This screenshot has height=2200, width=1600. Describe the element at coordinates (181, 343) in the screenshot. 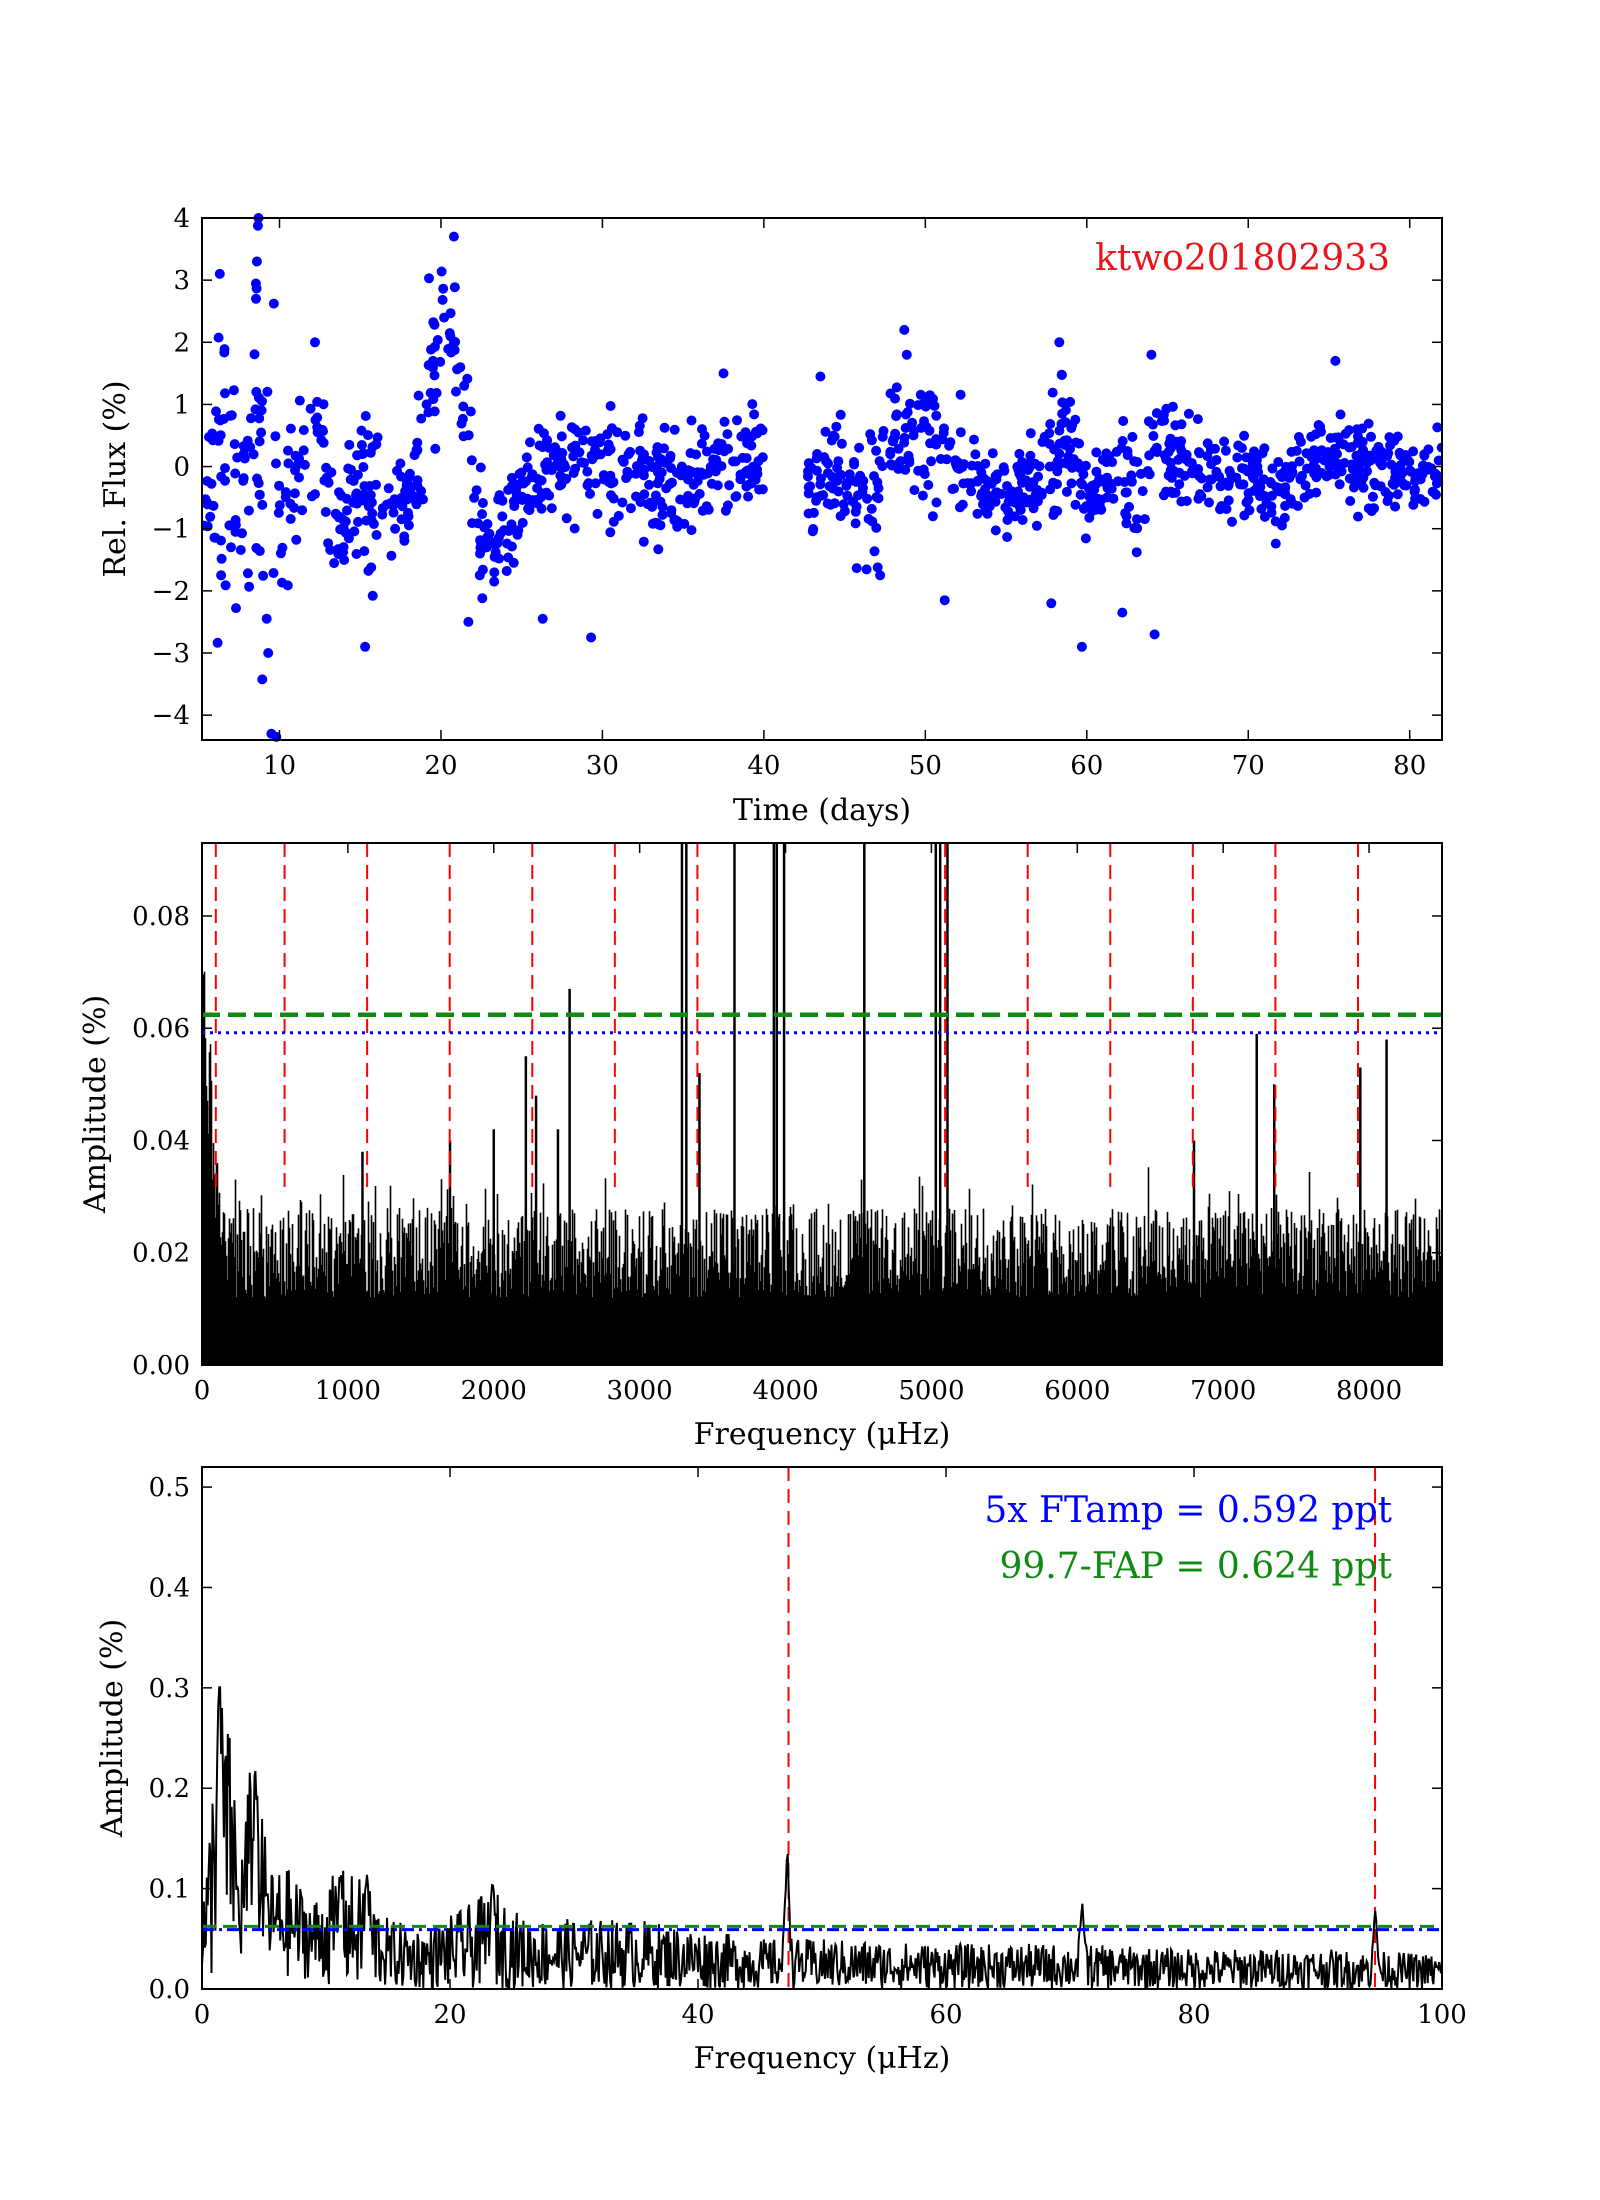

I see `lightcurve-ytick-label: 2` at that location.